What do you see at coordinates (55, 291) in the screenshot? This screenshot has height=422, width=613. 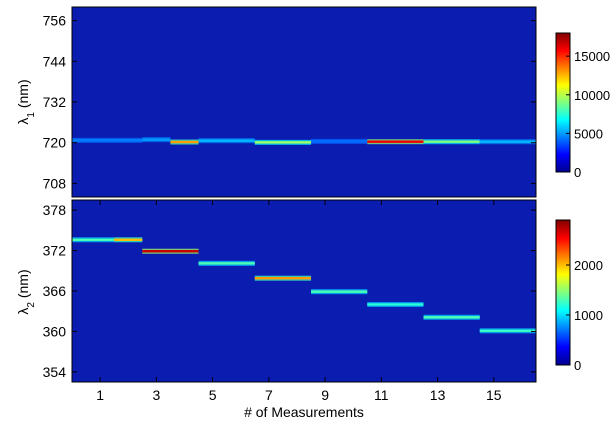 I see `ytick-label-2-3: 366` at bounding box center [55, 291].